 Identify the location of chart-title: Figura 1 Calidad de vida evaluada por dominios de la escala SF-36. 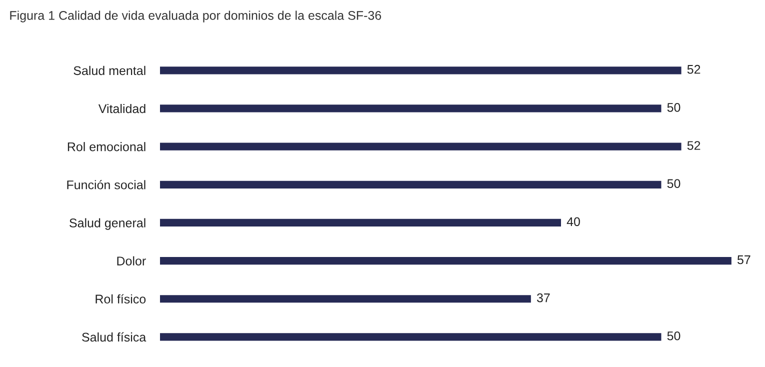
(196, 16).